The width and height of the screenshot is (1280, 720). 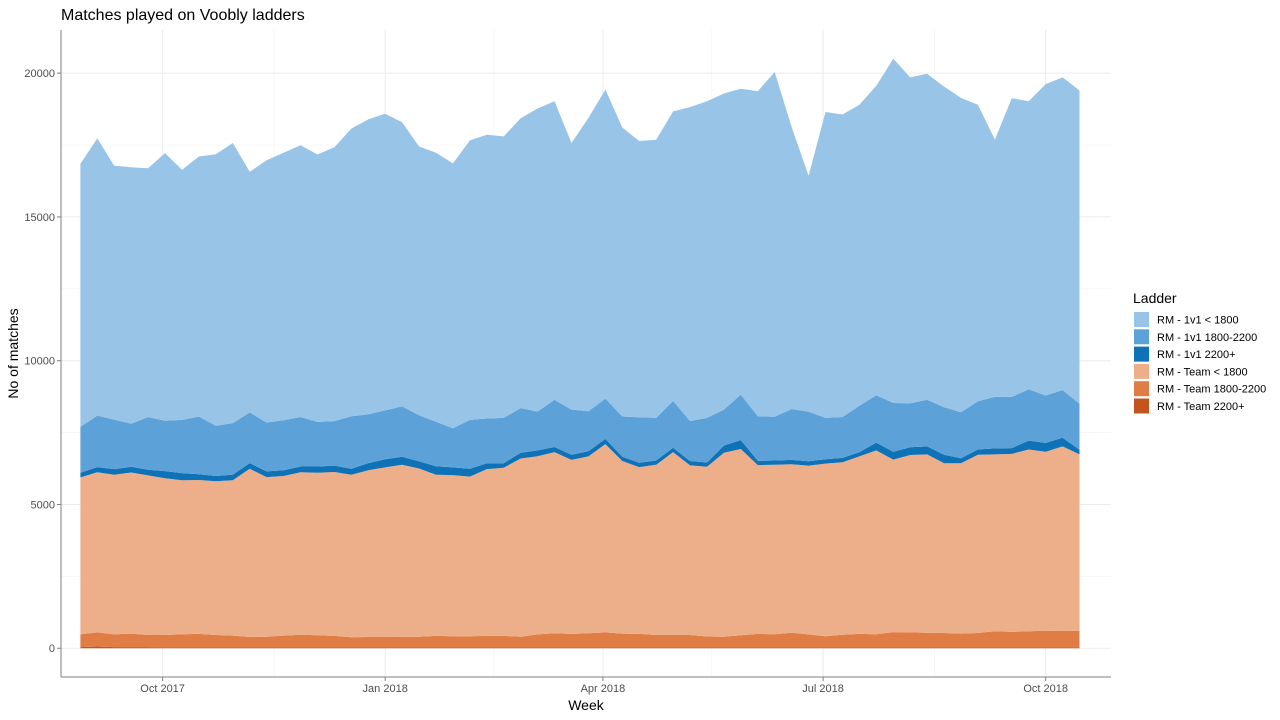 I want to click on y-tick-label: 20000, so click(x=39, y=74).